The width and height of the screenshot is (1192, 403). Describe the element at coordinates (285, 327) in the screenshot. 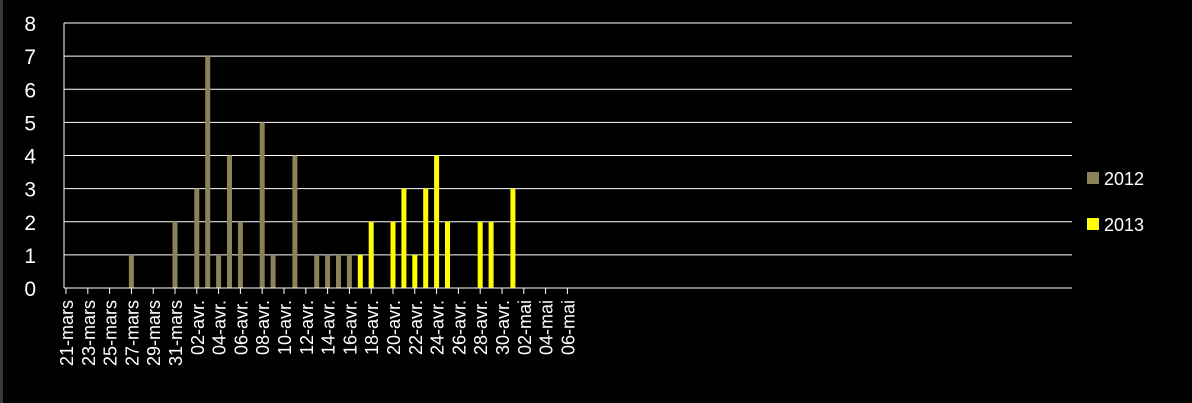

I see `x-tick-label: 10-avr.` at that location.